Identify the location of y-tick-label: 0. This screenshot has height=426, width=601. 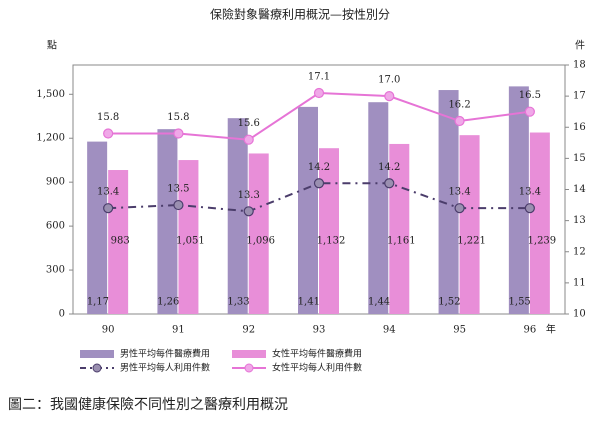
(62, 314).